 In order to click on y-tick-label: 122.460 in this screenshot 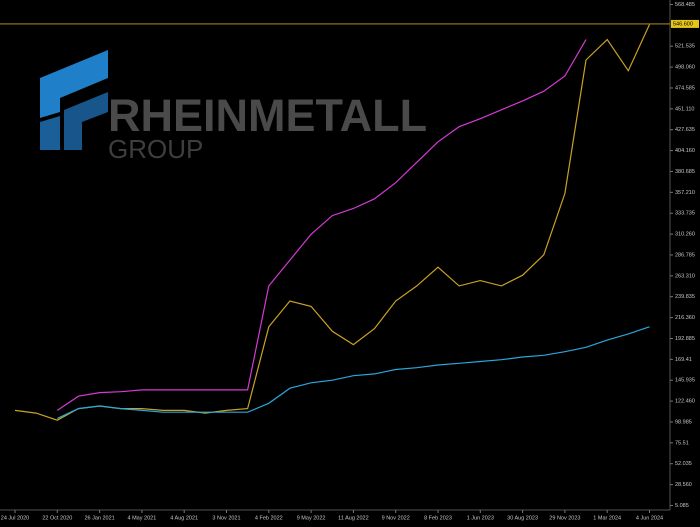, I will do `click(685, 402)`.